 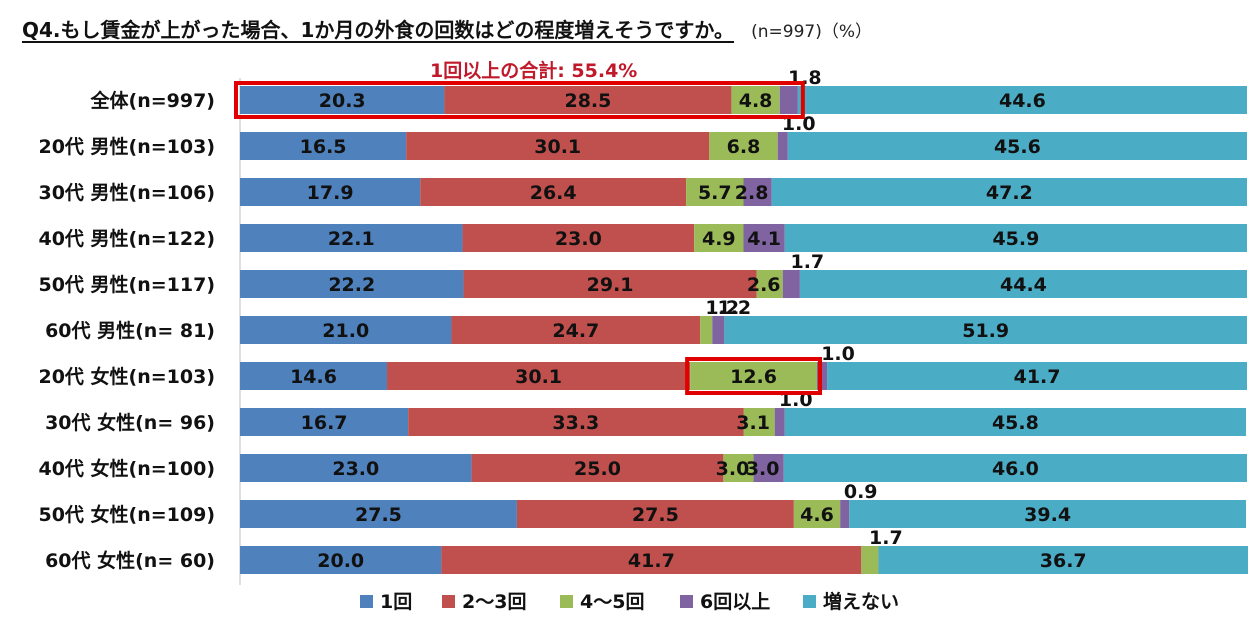 I want to click on data-label: 30.1, so click(x=538, y=377).